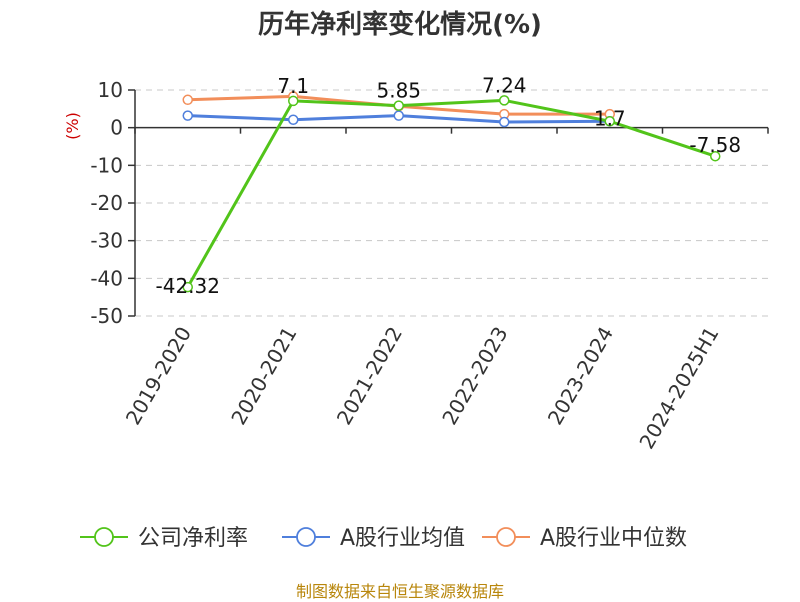 The image size is (800, 602). I want to click on data-label: 1.7, so click(610, 118).